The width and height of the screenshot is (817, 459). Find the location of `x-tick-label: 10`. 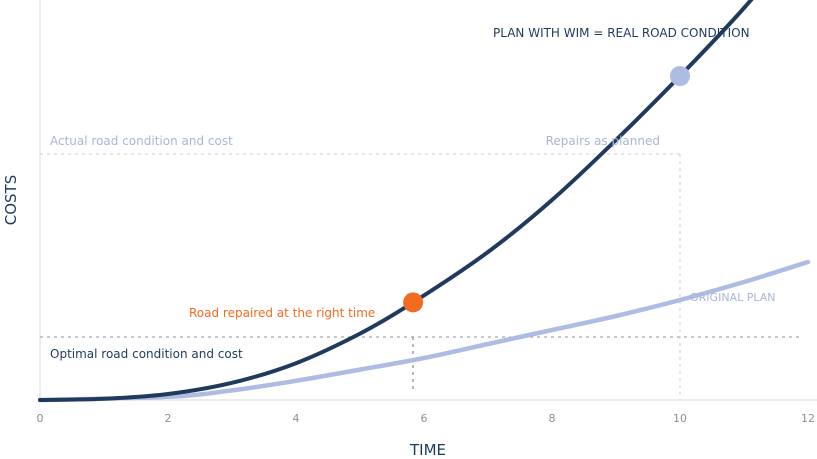

x-tick-label: 10 is located at coordinates (680, 418).